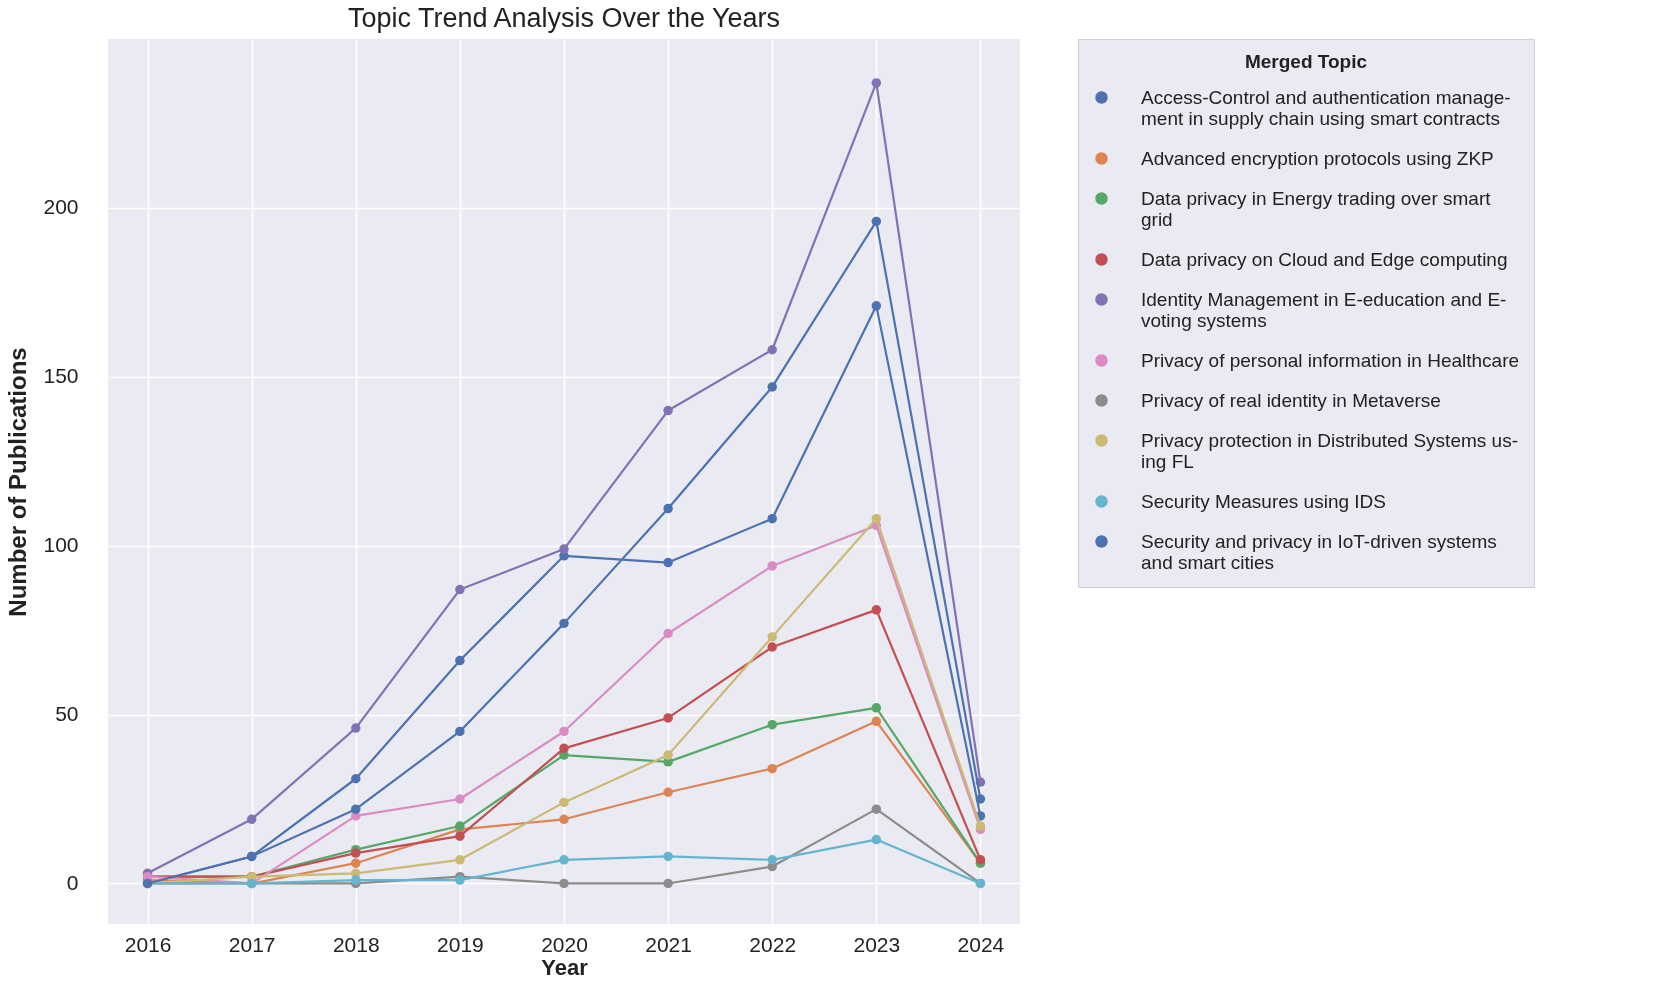 This screenshot has height=984, width=1675. I want to click on x-axis-title: Year, so click(565, 967).